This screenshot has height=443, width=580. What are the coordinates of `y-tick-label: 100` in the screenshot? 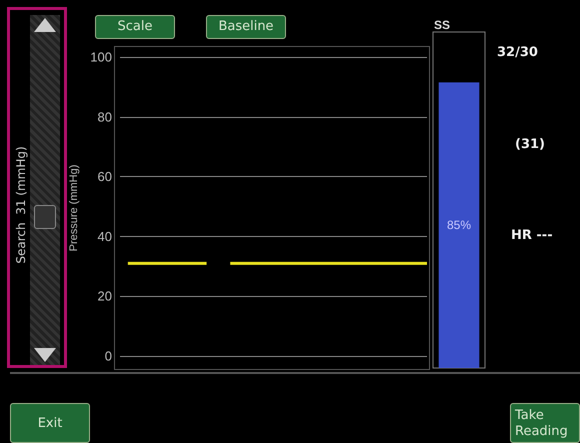 It's located at (101, 56).